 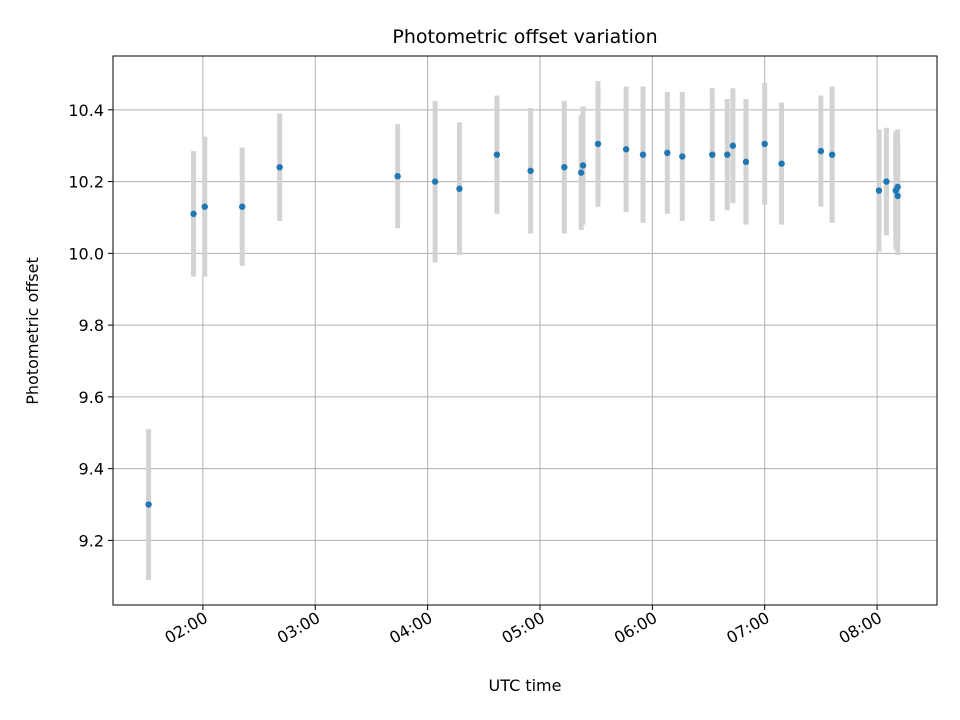 What do you see at coordinates (86, 110) in the screenshot?
I see `y-tick-label: 10.4` at bounding box center [86, 110].